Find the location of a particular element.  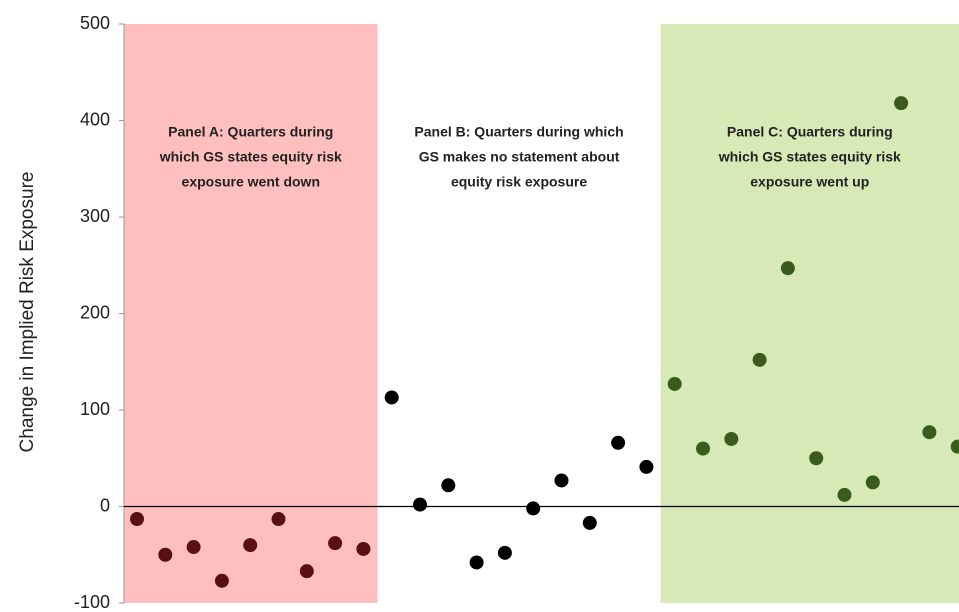

y-tick-label: 200 is located at coordinates (95, 312).